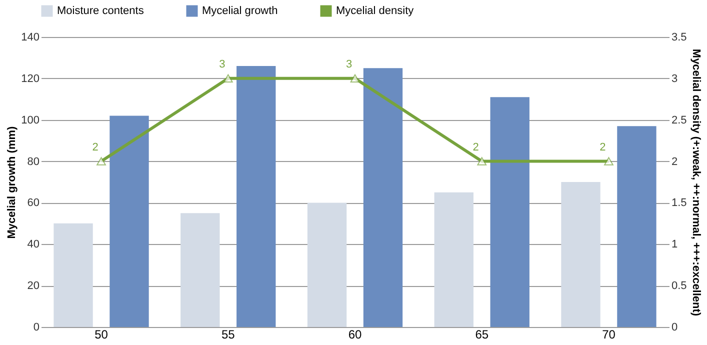 This screenshot has height=345, width=707. I want to click on x-tick-label: 65, so click(482, 335).